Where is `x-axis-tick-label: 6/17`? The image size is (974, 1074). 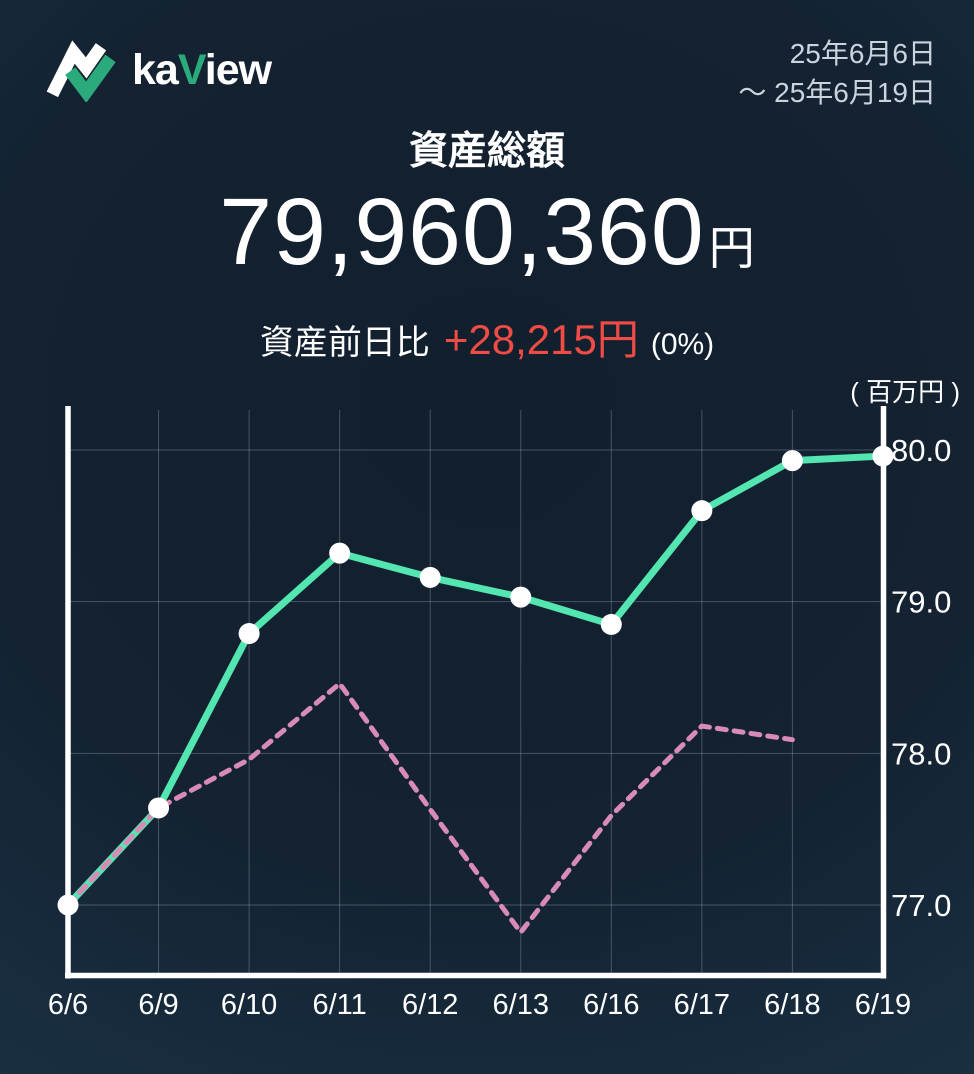 x-axis-tick-label: 6/17 is located at coordinates (702, 1005).